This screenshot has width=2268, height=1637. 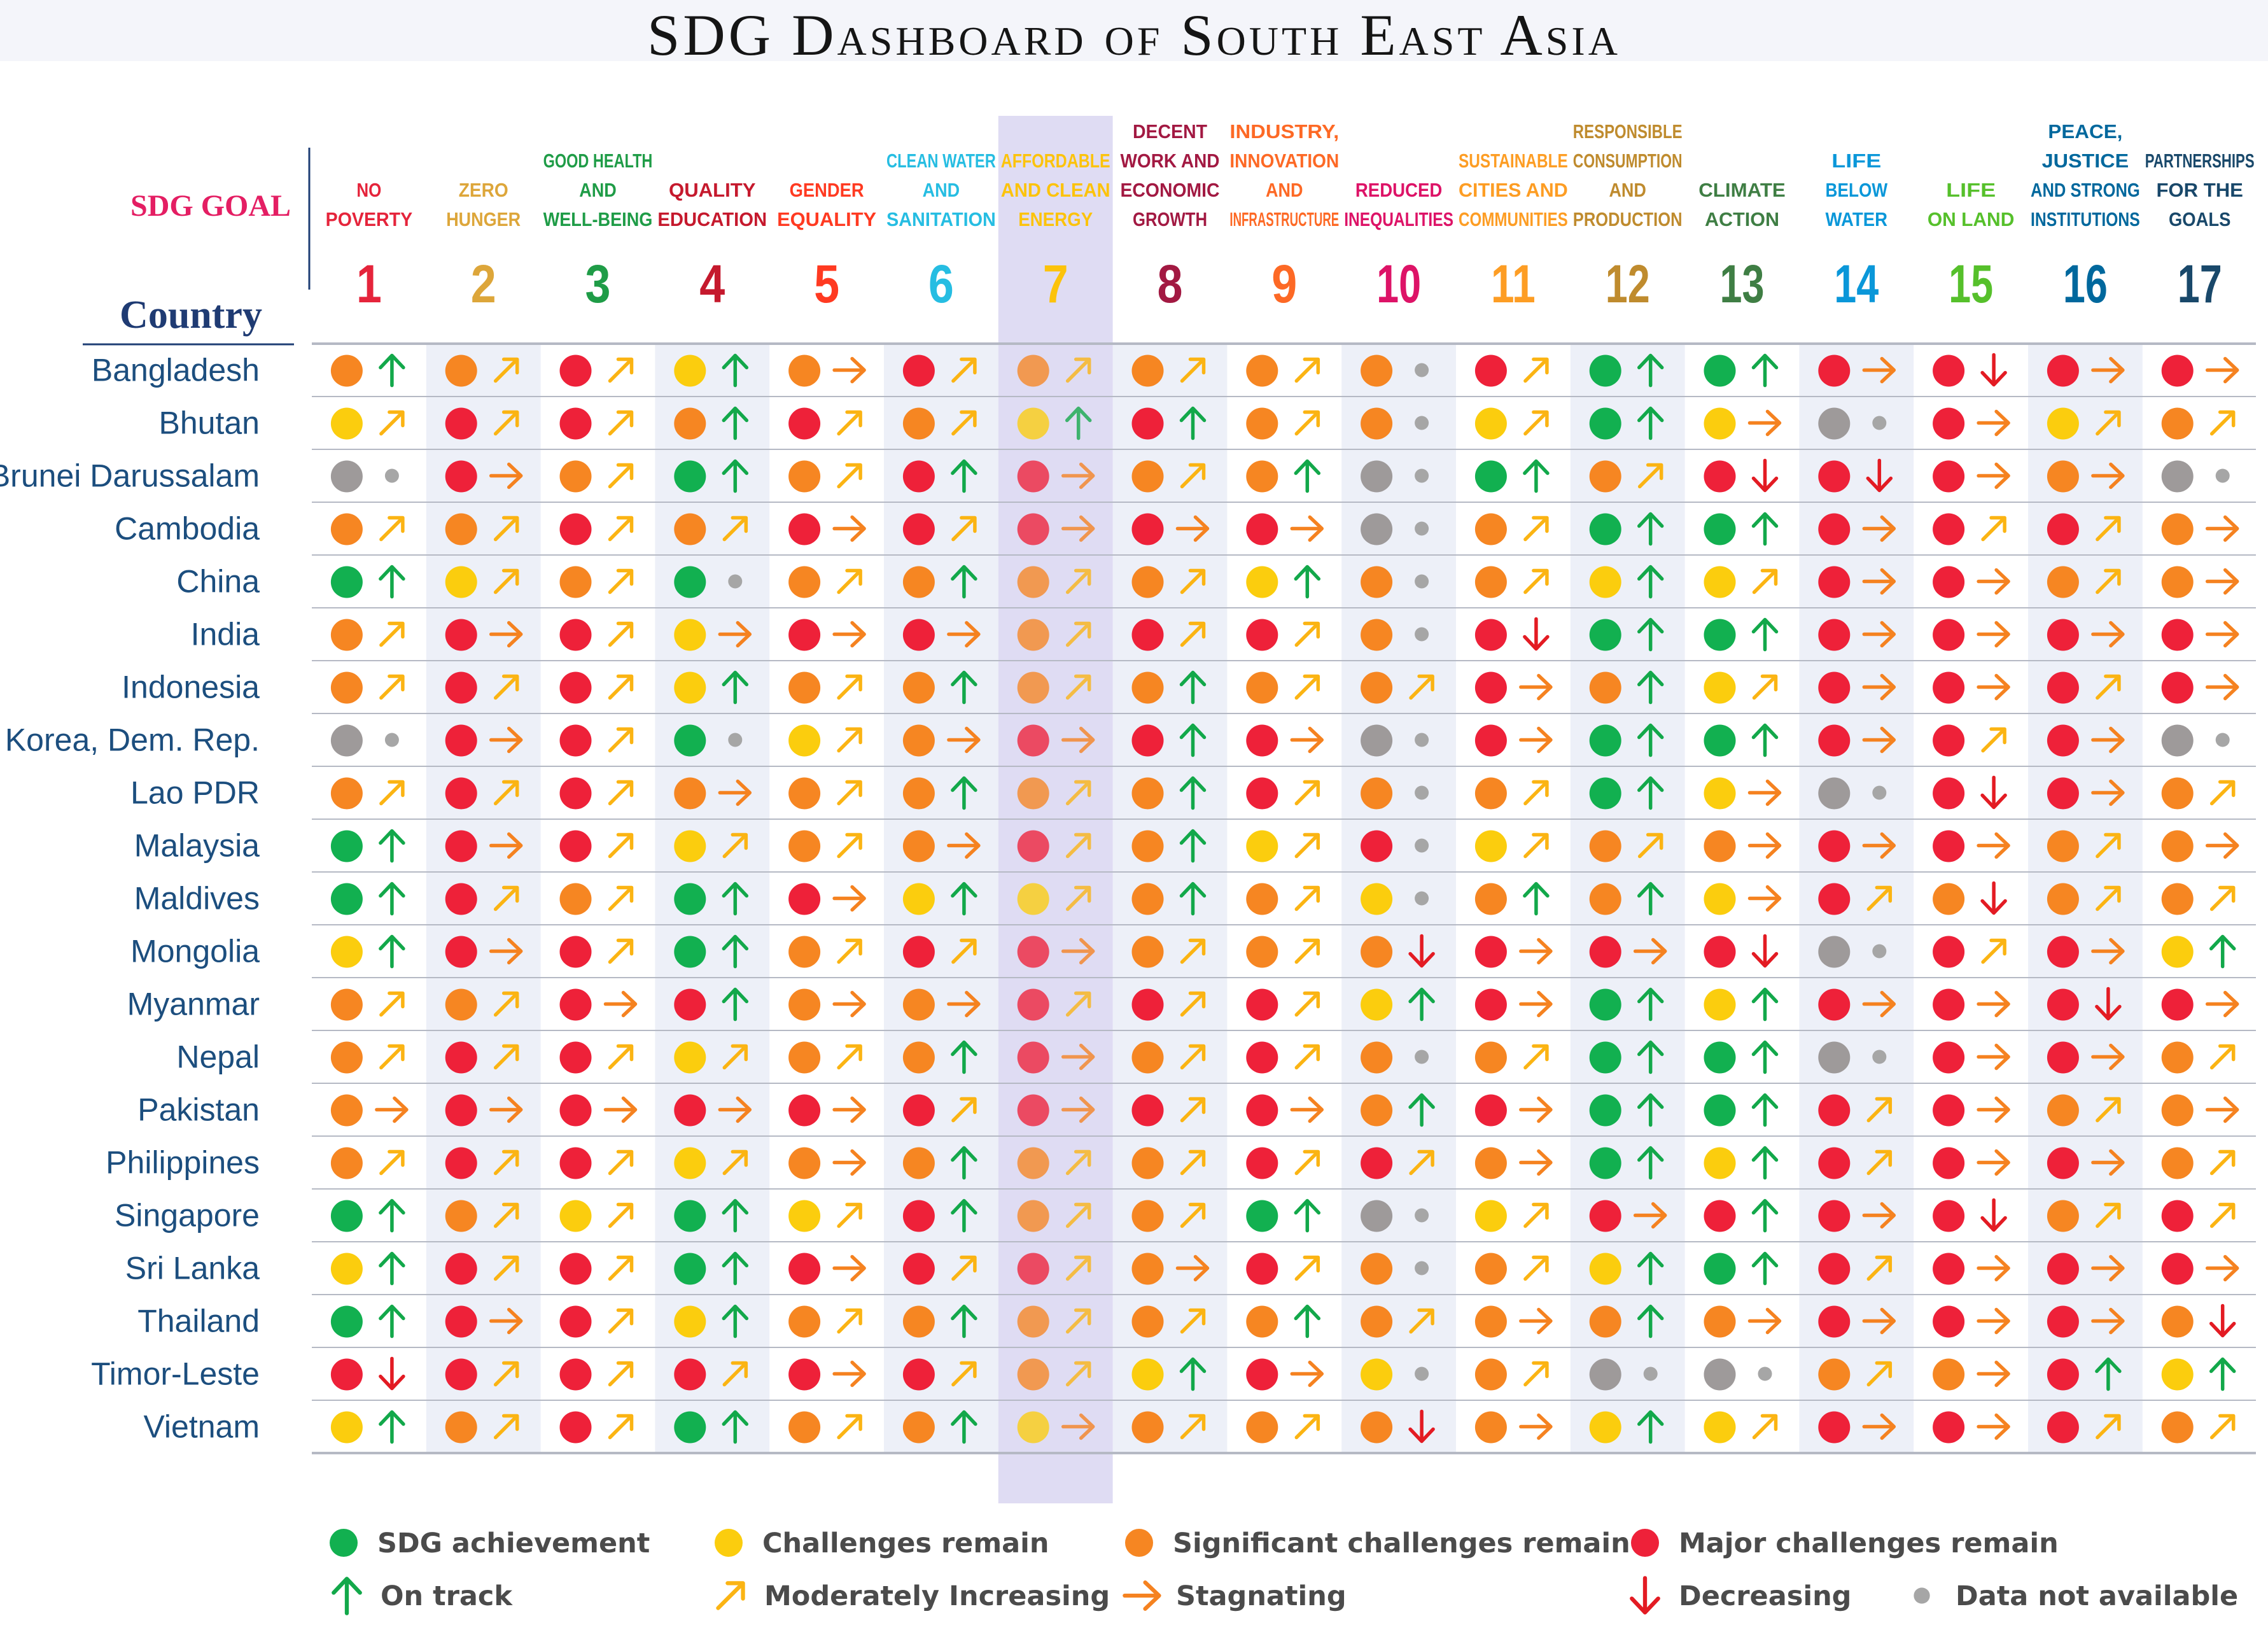 I want to click on goal-label-line: GOALS, so click(x=2200, y=219).